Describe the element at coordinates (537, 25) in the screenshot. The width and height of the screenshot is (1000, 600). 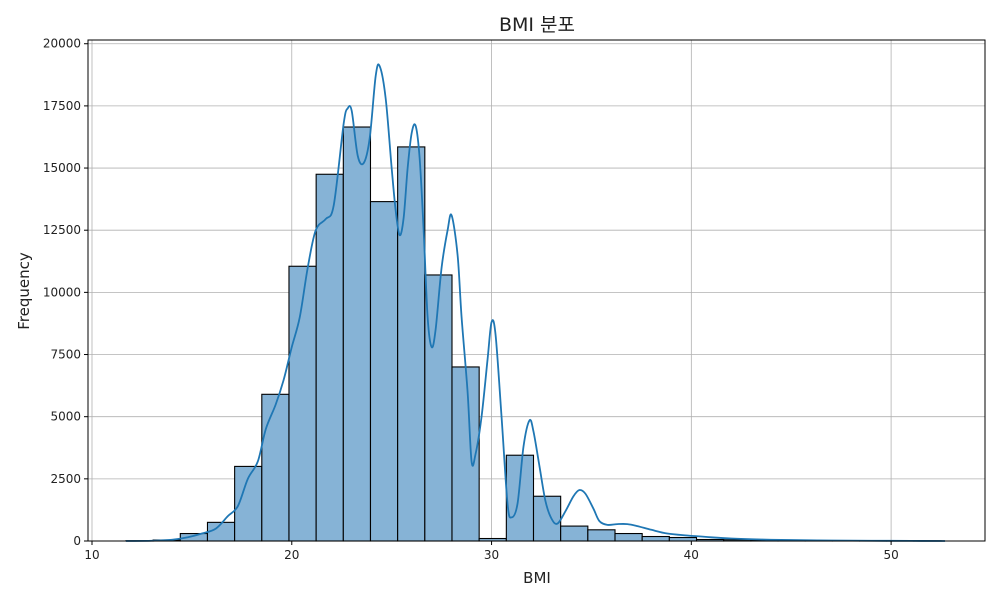
I see `chart-title: BMI 분포` at that location.